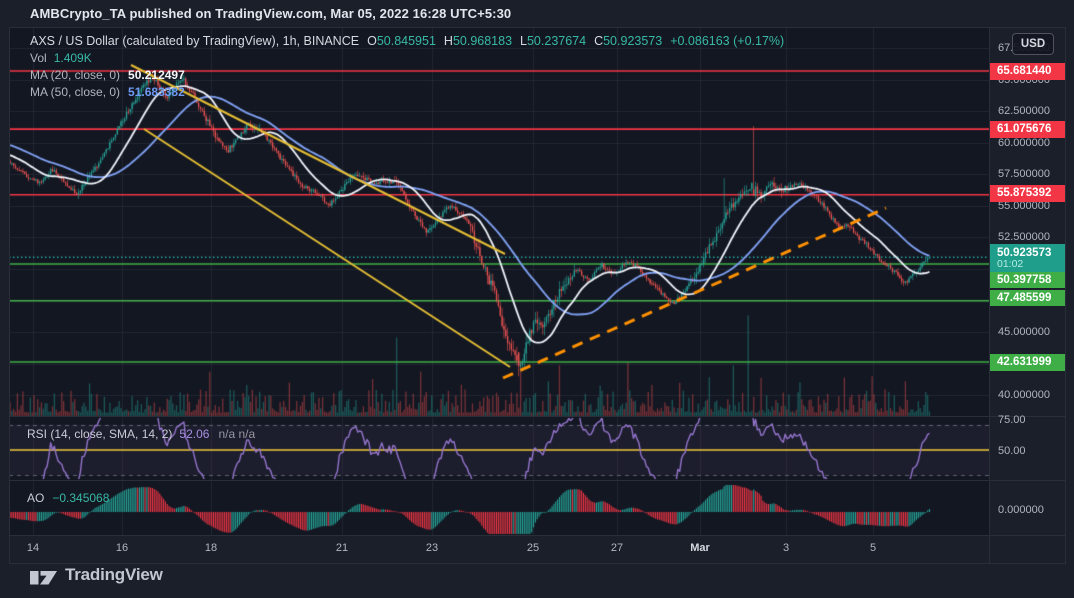 This screenshot has height=598, width=1074. I want to click on rsi-tick-label: 75.00, so click(1012, 420).